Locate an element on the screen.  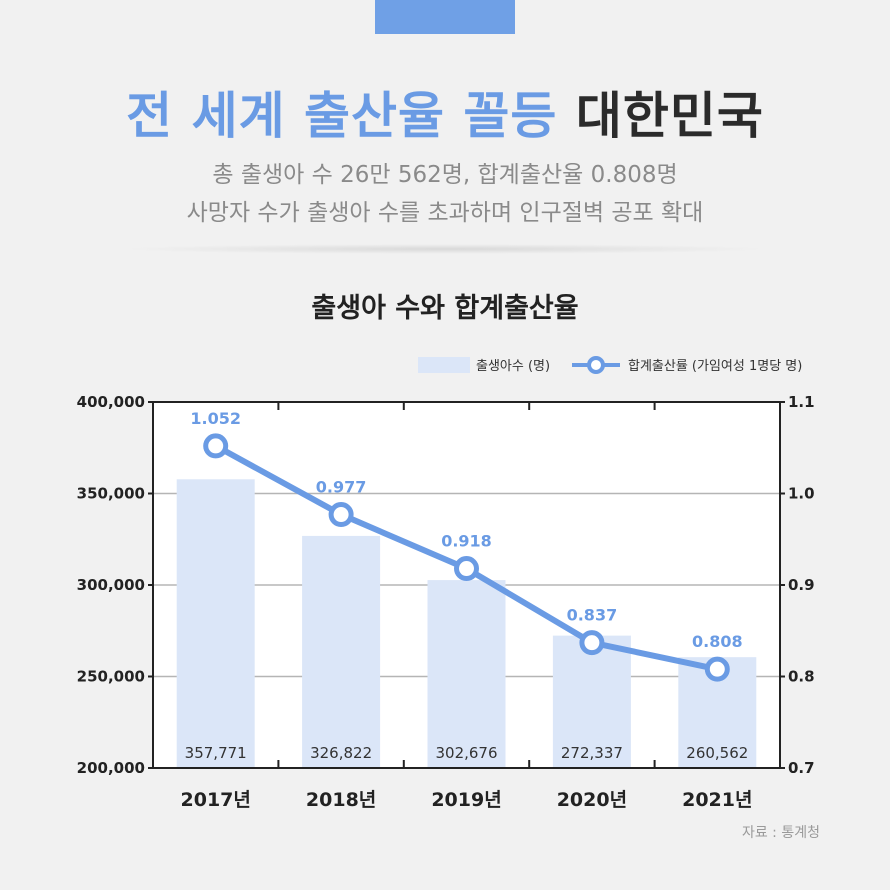
headline: 전 세계 출산율 꼴등 대한민국 is located at coordinates (445, 112).